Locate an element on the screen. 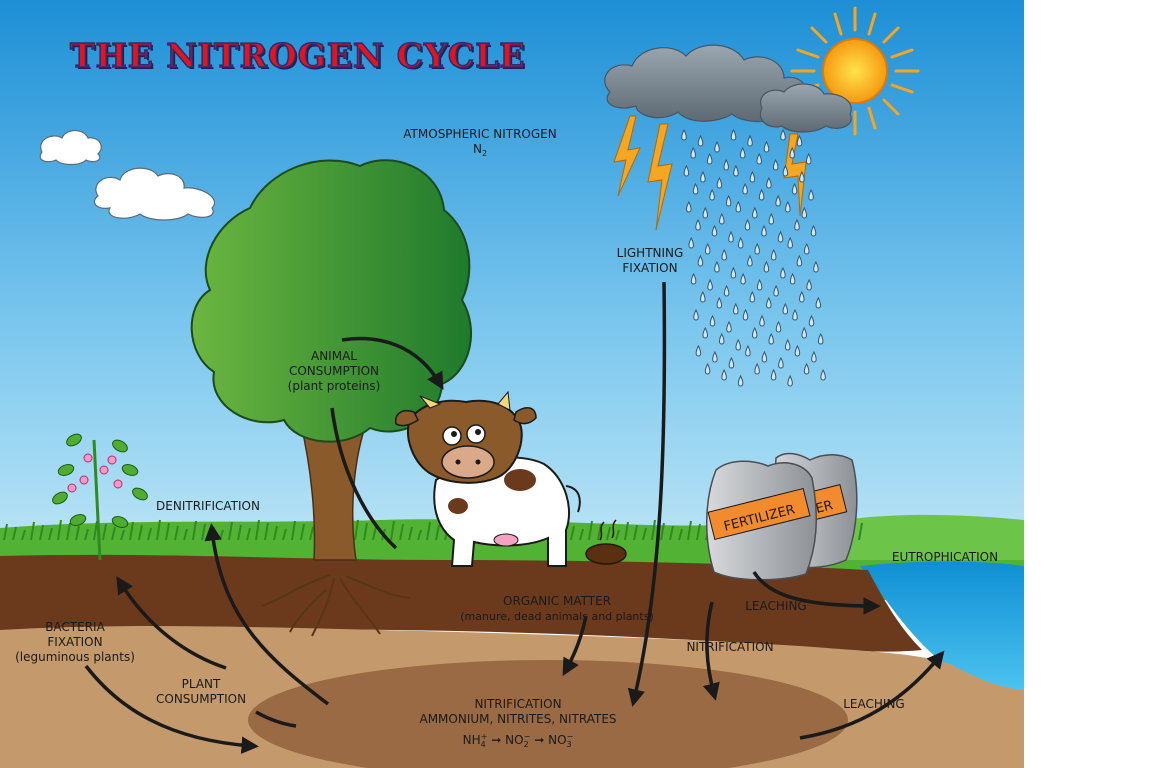 The width and height of the screenshot is (1152, 768). lightning-fixation-text: FIXATION is located at coordinates (650, 268).